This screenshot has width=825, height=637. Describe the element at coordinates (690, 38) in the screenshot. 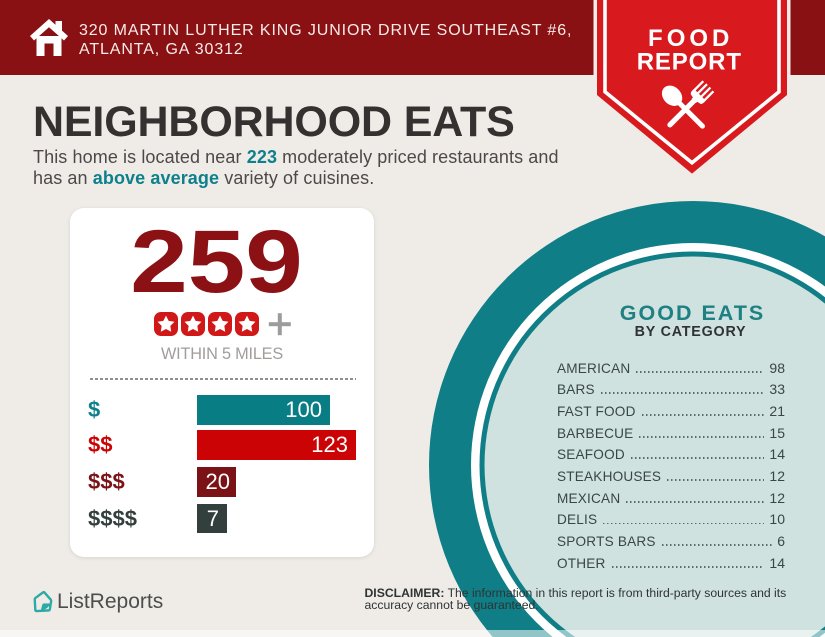

I see `svg-text: FOOD` at that location.